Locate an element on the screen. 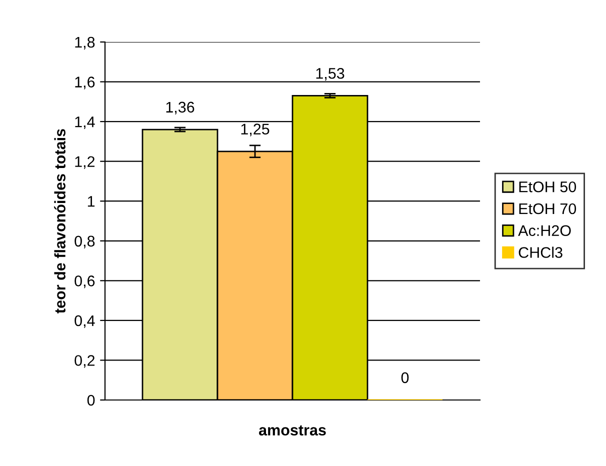 The width and height of the screenshot is (606, 466). y-tick-label: 1,8 is located at coordinates (85, 43).